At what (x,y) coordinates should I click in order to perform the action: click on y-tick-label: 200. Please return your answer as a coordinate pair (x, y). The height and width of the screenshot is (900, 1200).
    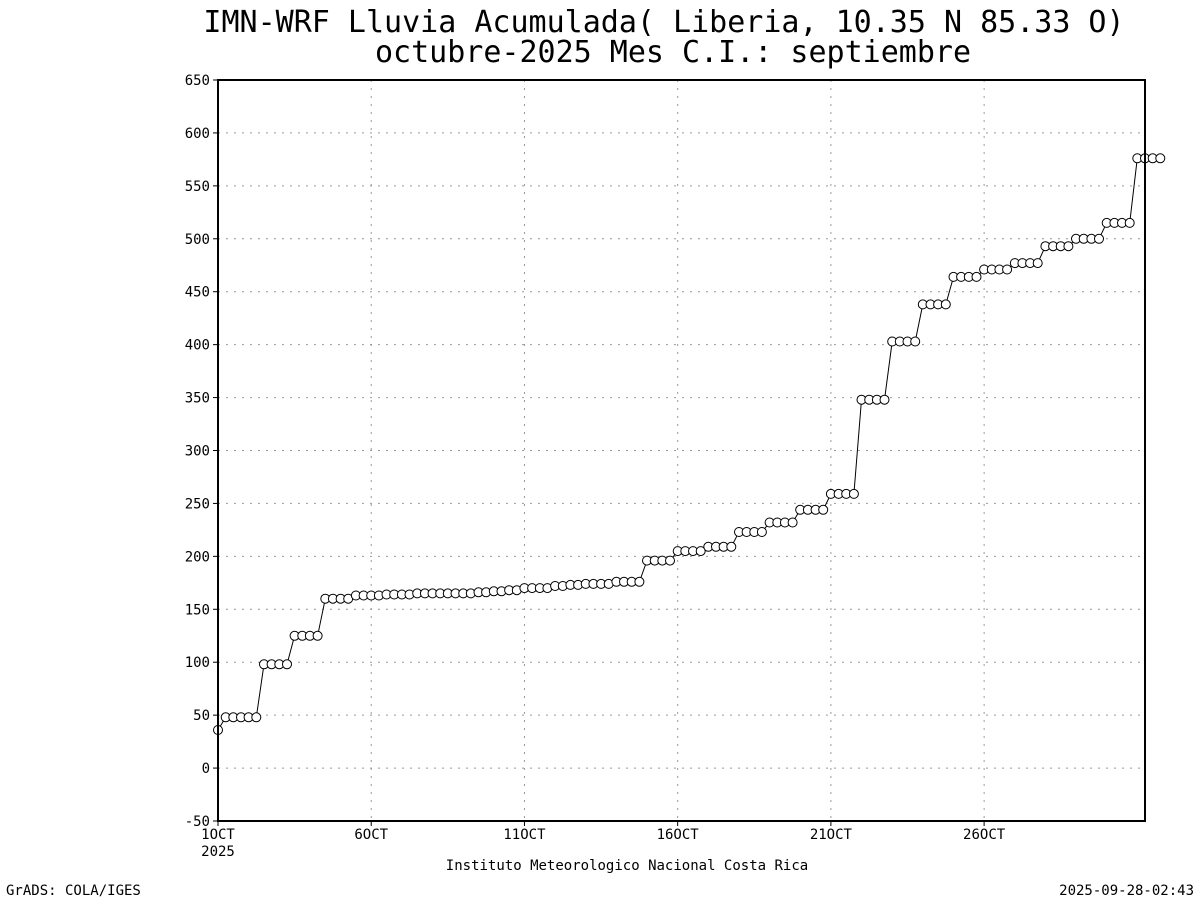
    Looking at the image, I should click on (197, 557).